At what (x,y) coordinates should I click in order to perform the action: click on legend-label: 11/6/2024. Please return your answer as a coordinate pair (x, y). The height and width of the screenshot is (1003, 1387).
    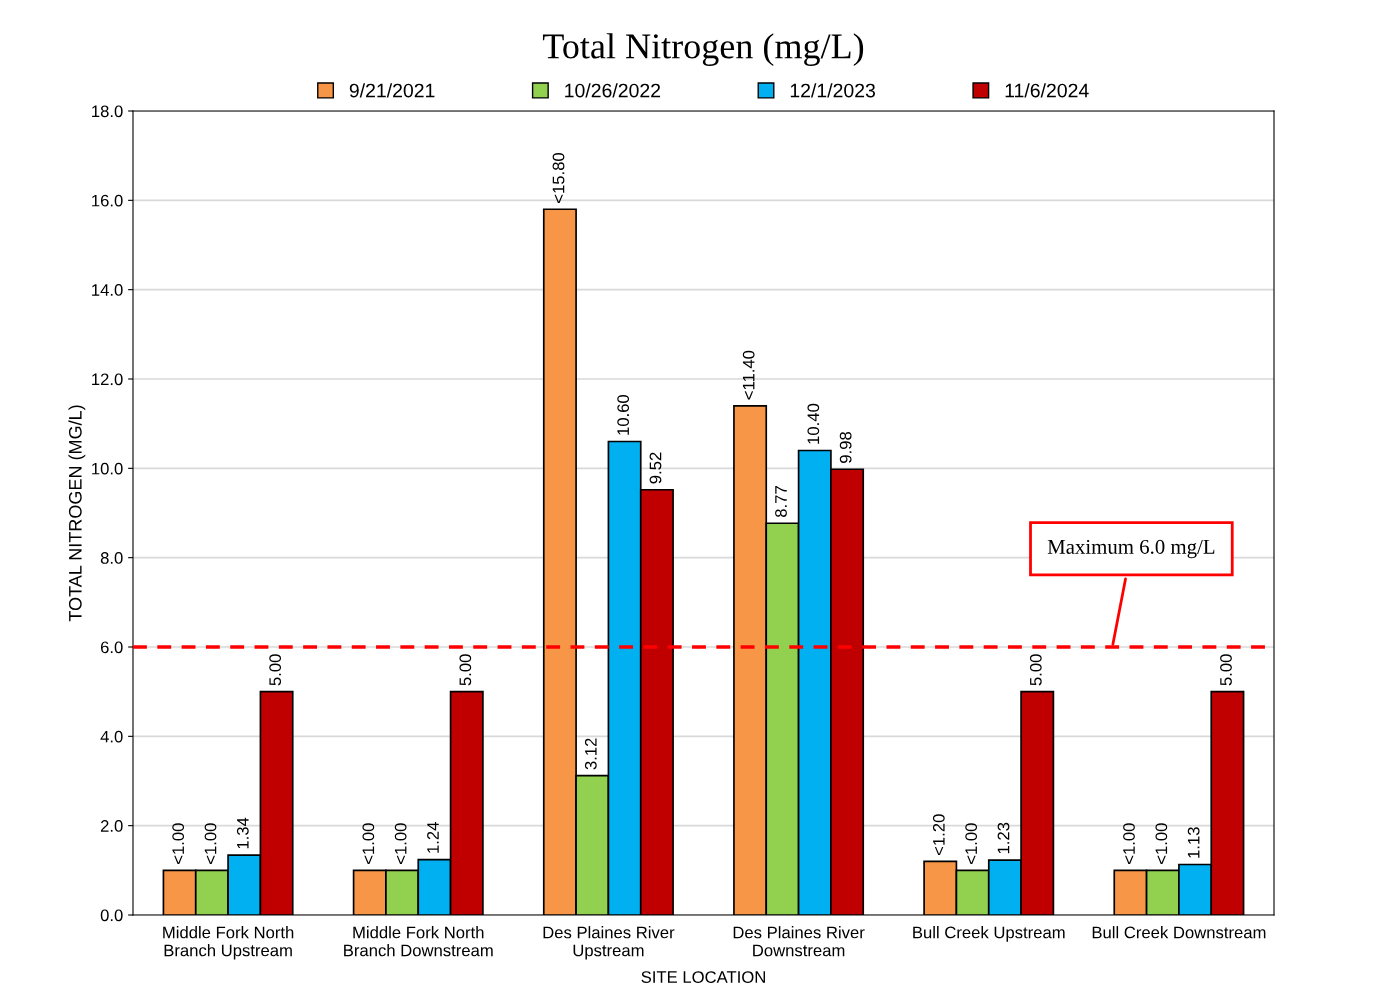
    Looking at the image, I should click on (1047, 90).